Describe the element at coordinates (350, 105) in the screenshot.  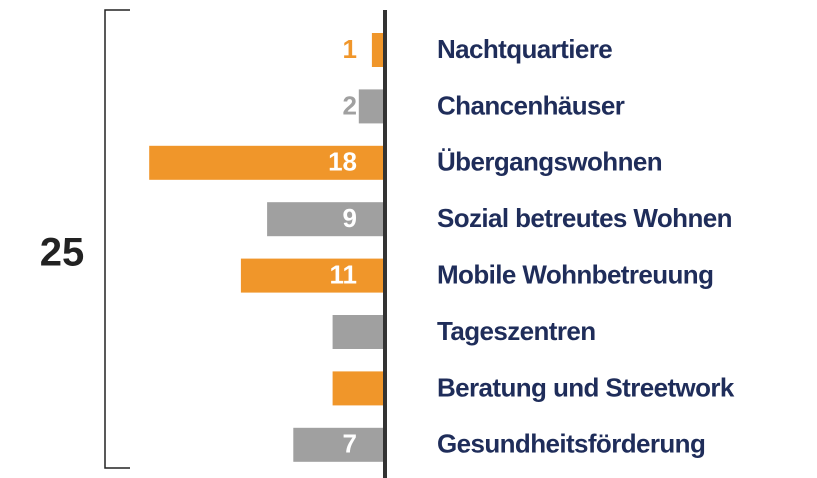
I see `value-label: 2` at that location.